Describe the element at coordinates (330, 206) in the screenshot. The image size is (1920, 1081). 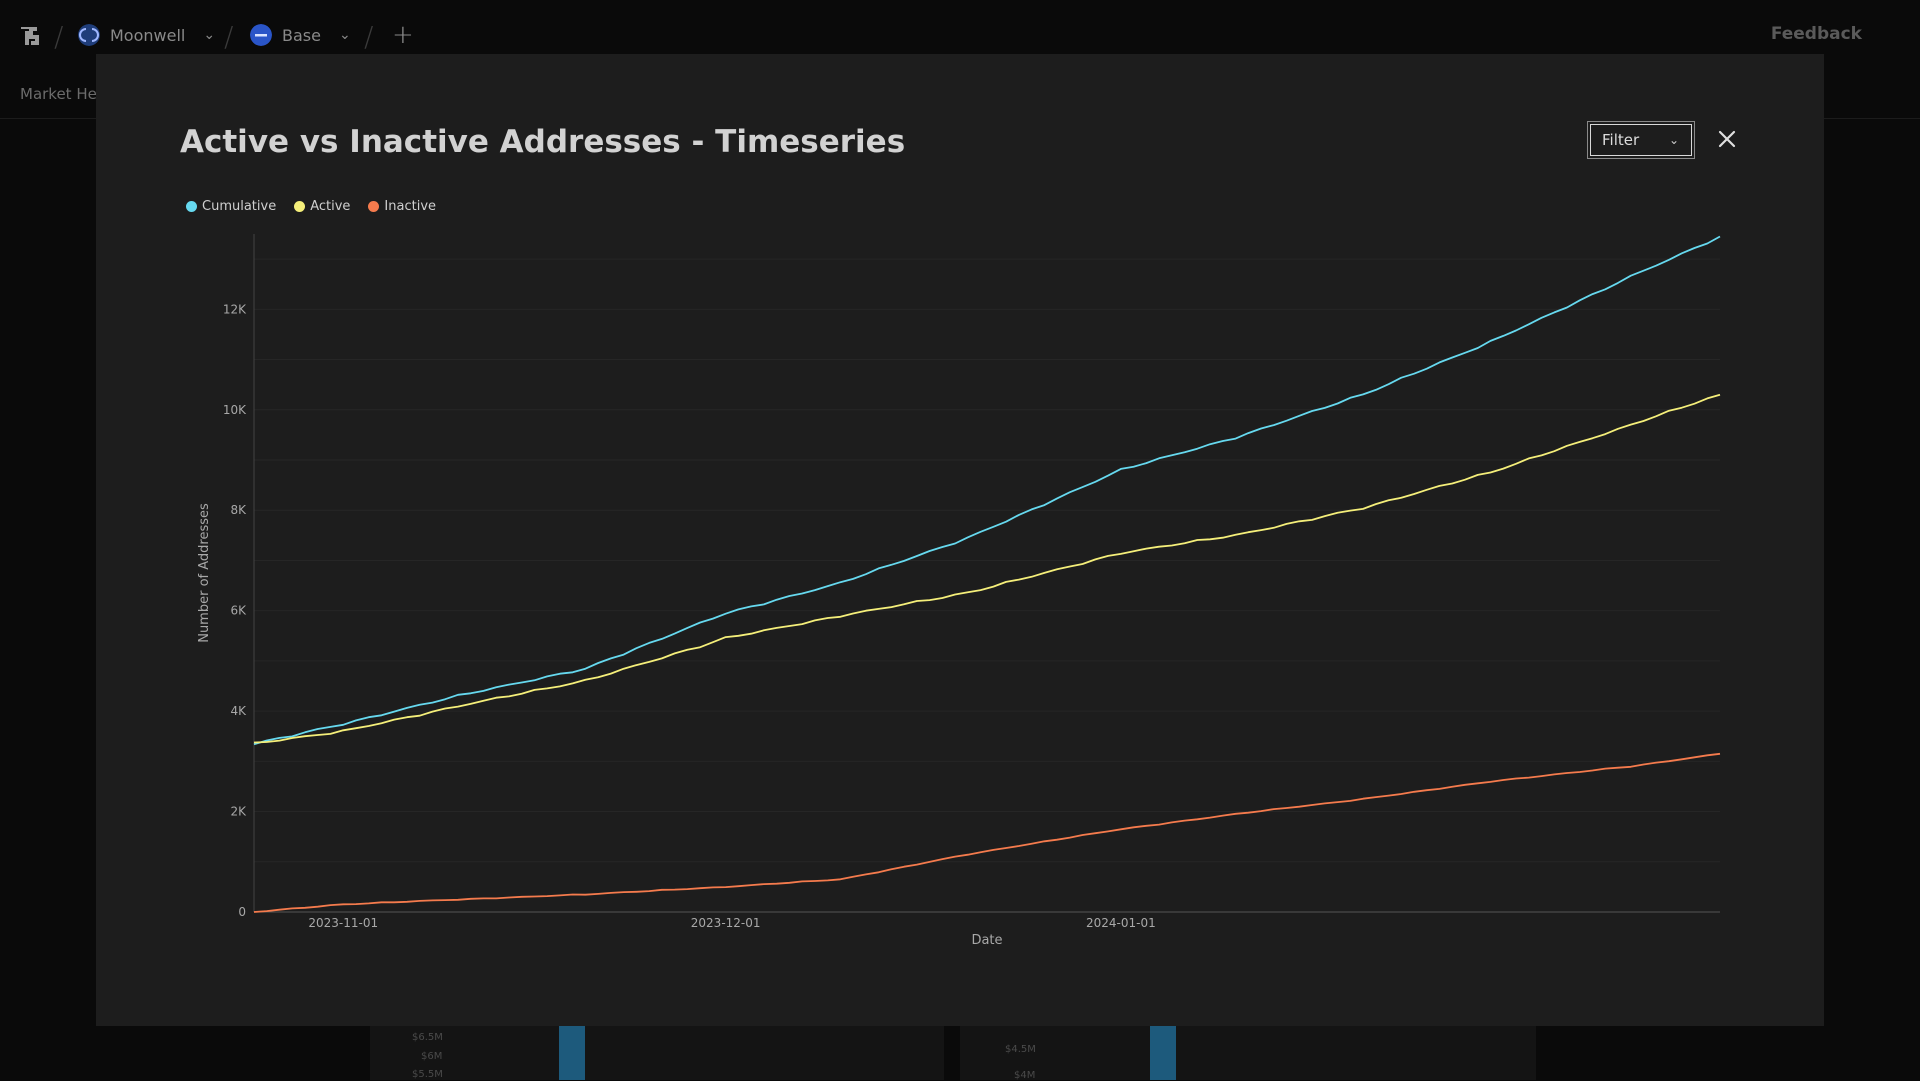
I see `legend-label: Active` at that location.